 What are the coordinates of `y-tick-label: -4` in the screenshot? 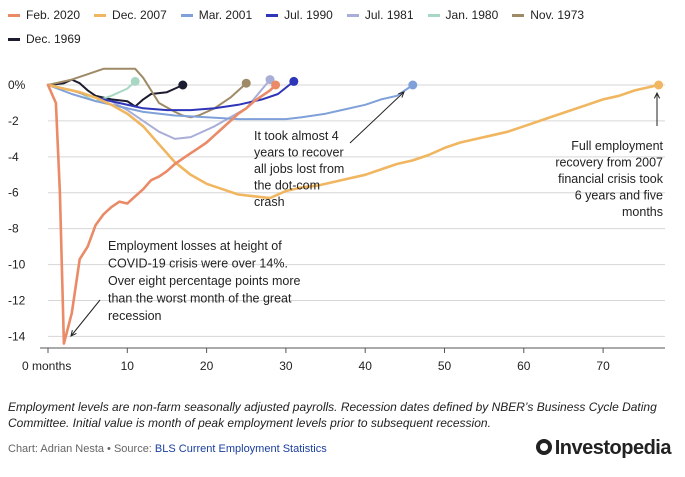 It's located at (13, 157).